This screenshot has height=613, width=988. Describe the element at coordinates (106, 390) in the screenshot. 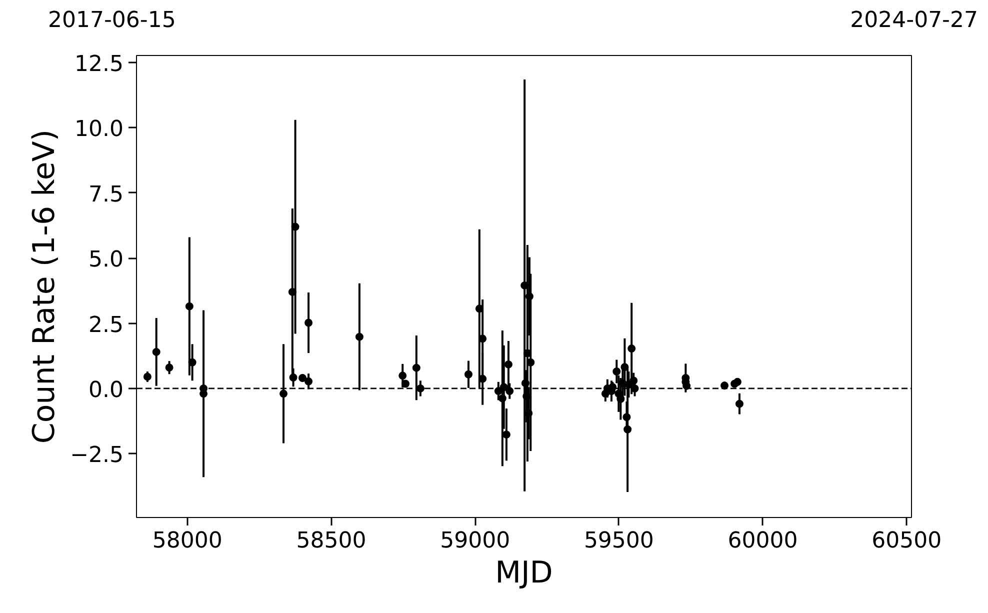

I see `y-tick-label: 0.0` at that location.